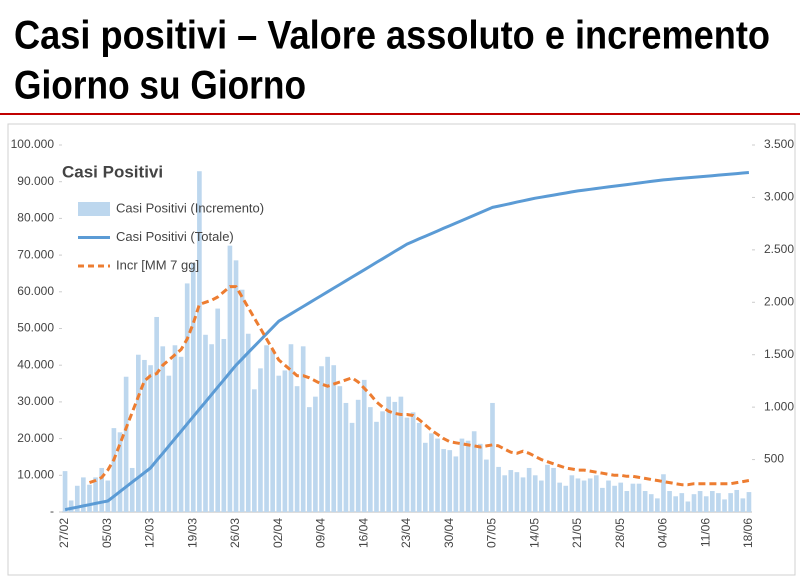  Describe the element at coordinates (492, 533) in the screenshot. I see `x-tick-label: 07/05` at that location.